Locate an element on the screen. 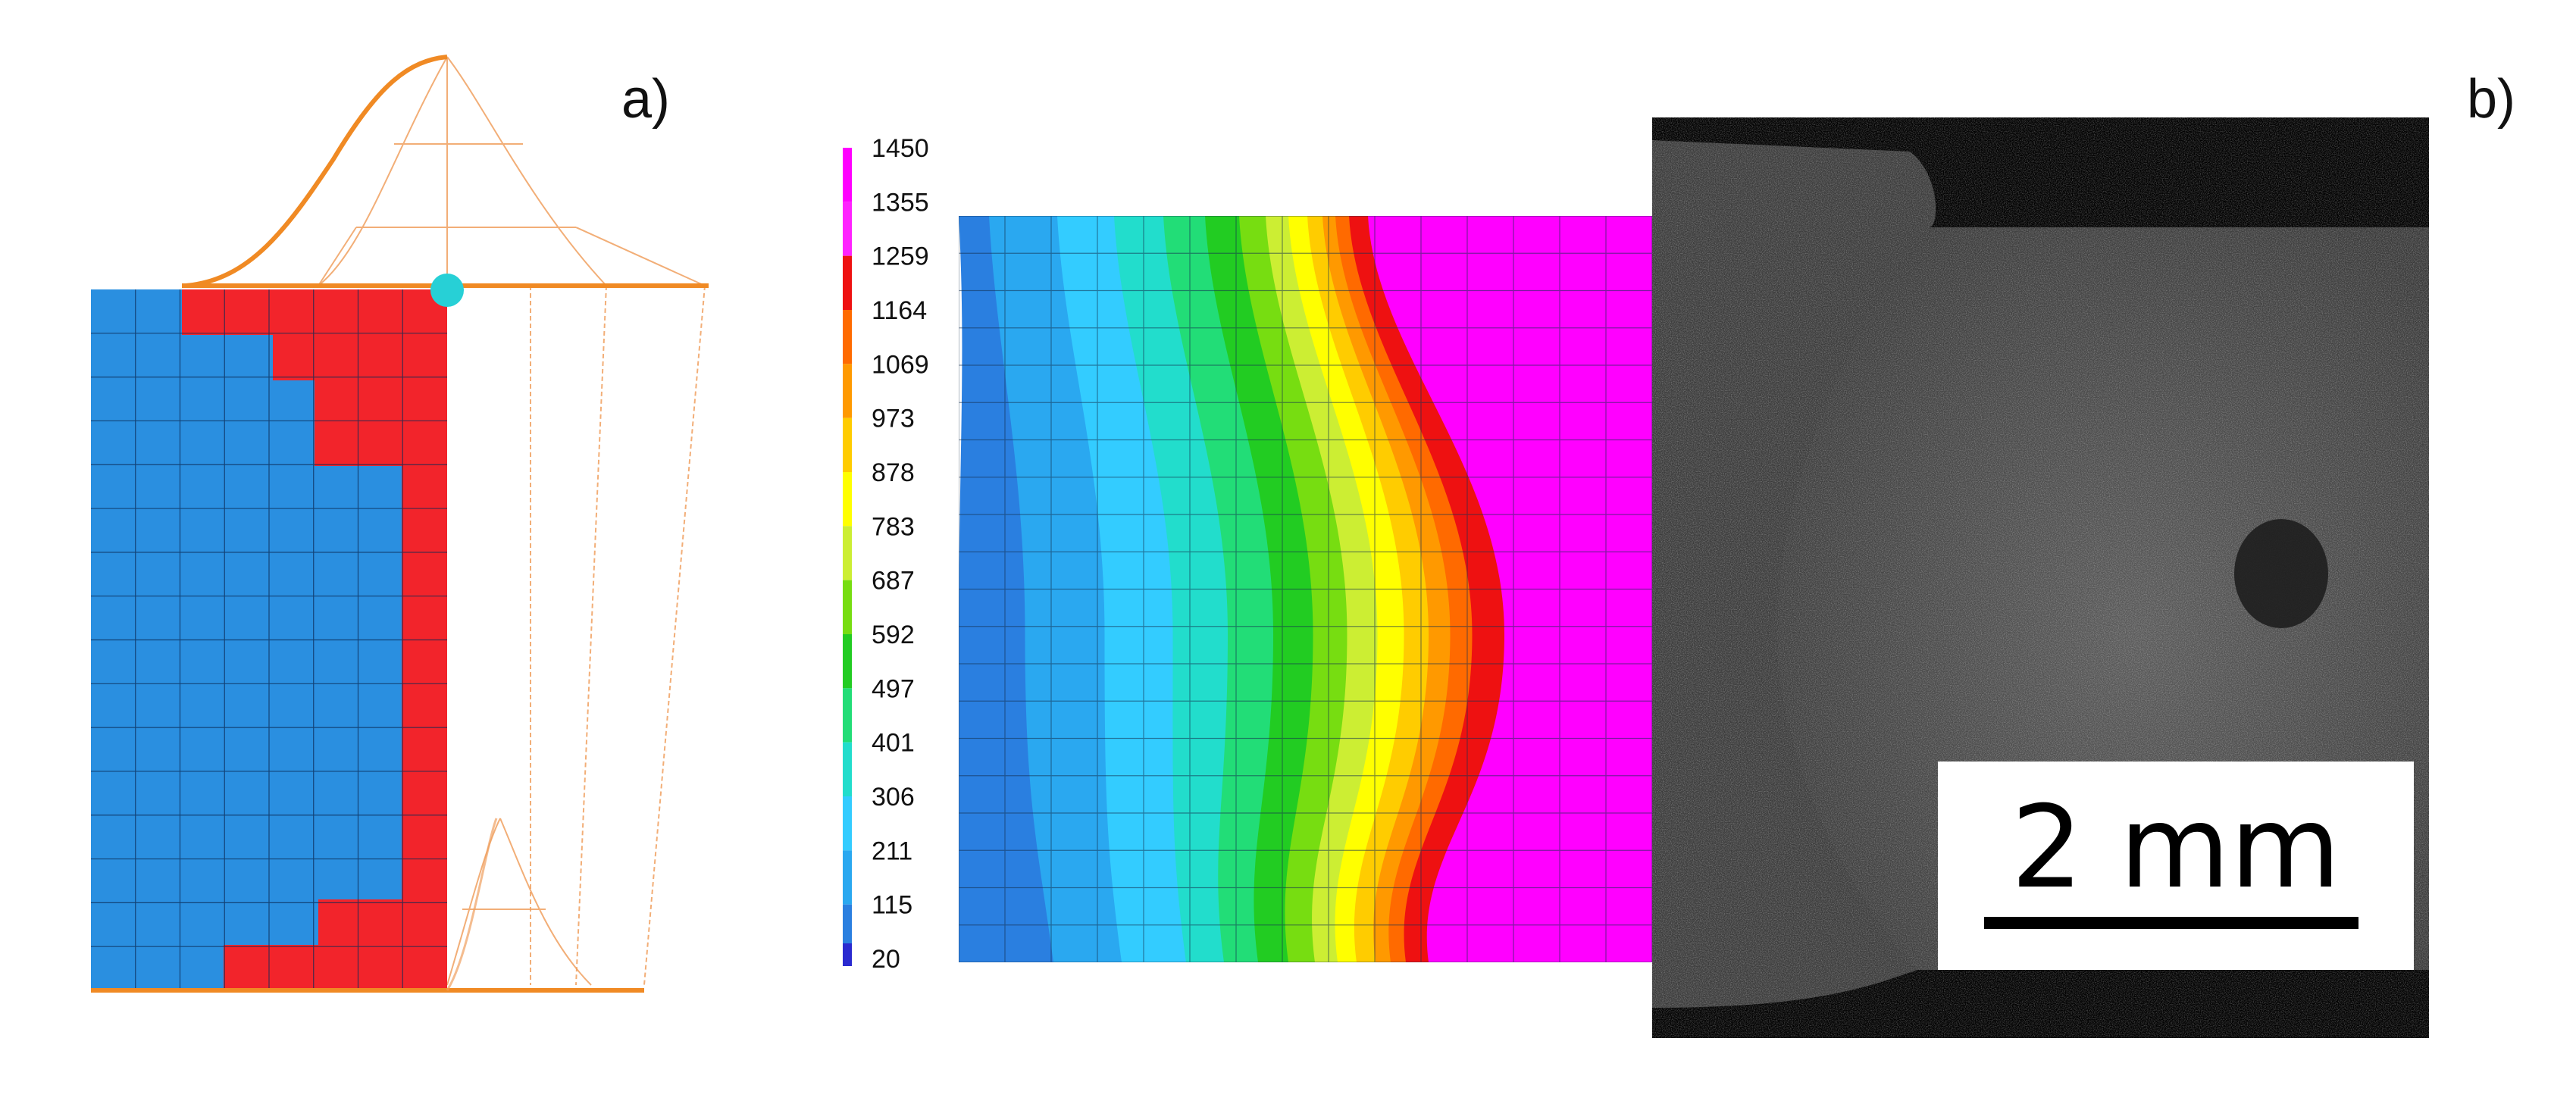 The image size is (2576, 1104). legend-value: 878 is located at coordinates (893, 472).